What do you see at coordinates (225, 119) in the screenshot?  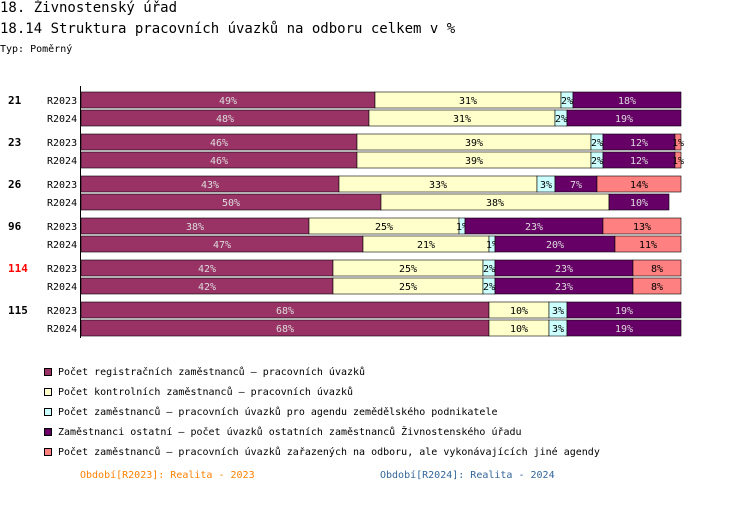 I see `data-label-registracni: 48%` at bounding box center [225, 119].